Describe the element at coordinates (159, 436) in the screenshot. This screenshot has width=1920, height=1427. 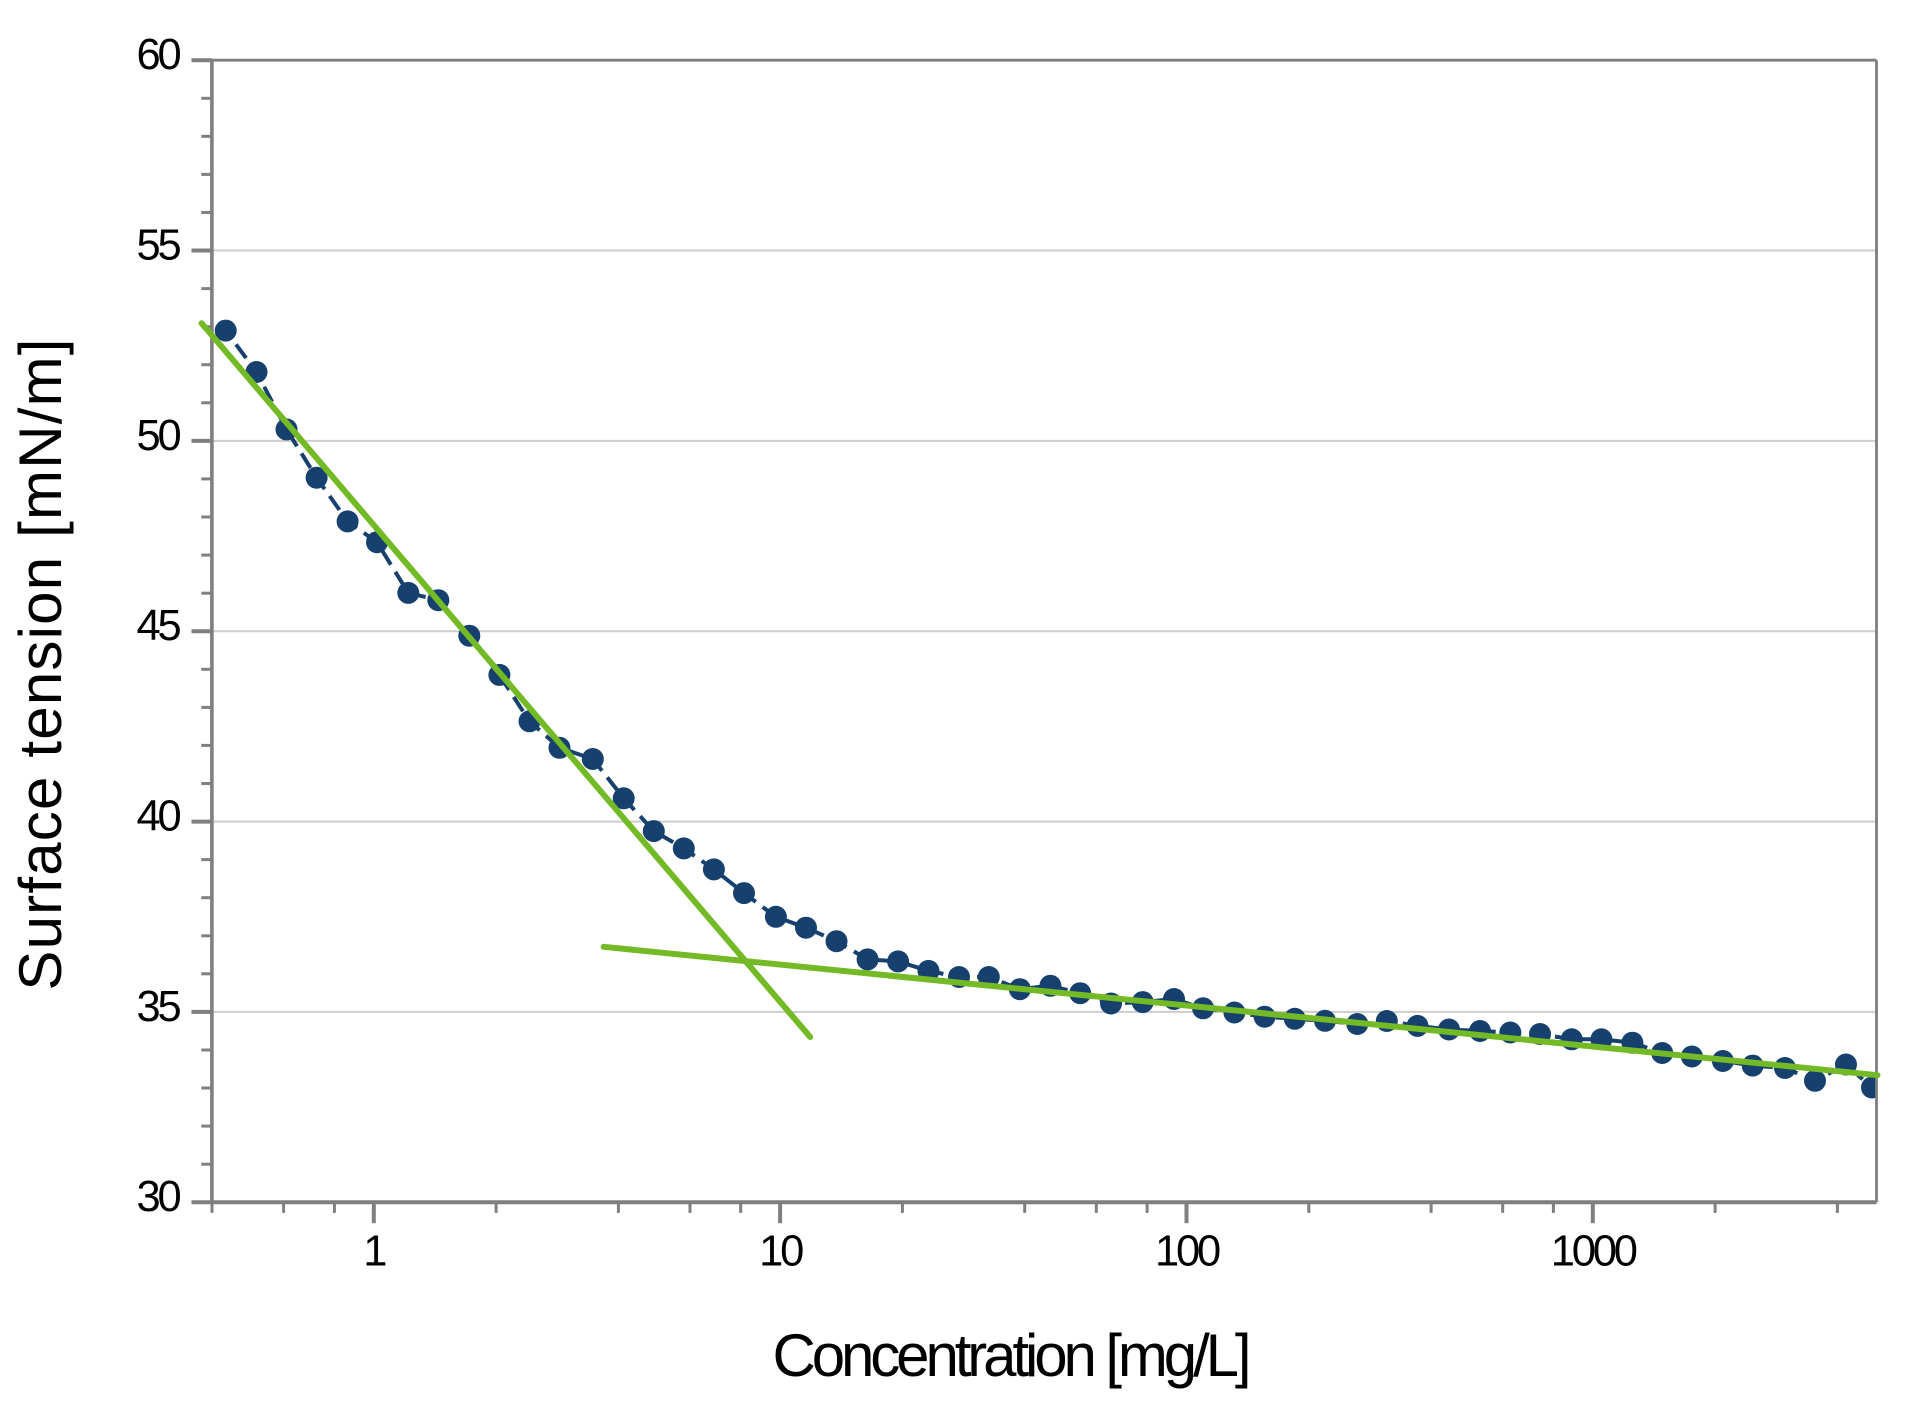
I see `svg-text: 50` at that location.